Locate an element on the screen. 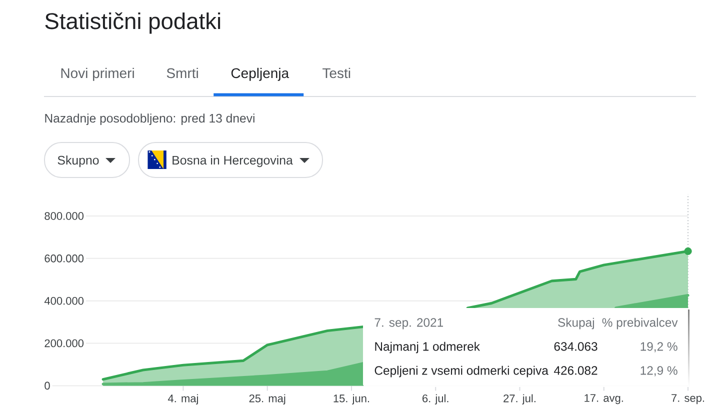 Image resolution: width=712 pixels, height=417 pixels. y-tick-label: 800.000 is located at coordinates (64, 216).